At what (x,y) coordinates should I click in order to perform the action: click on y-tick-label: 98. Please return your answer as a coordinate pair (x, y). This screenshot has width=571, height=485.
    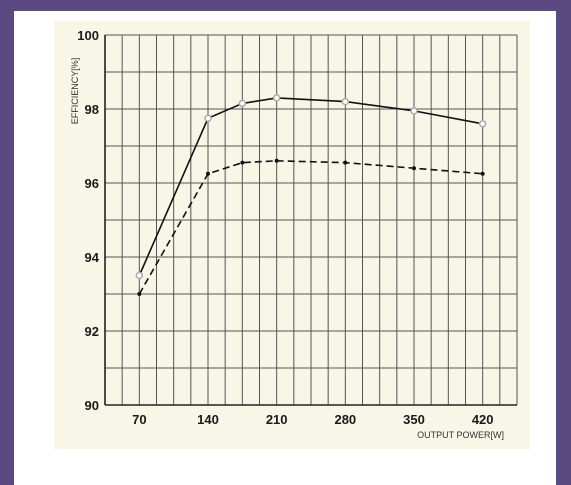
    Looking at the image, I should click on (92, 109).